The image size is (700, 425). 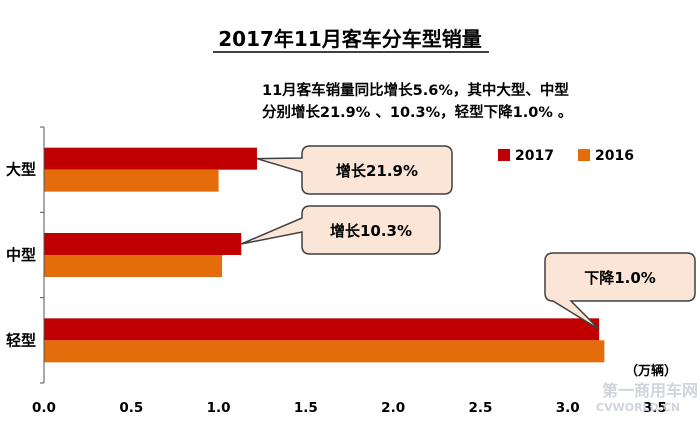 I want to click on x-tick-label: 3.0, so click(x=568, y=408).